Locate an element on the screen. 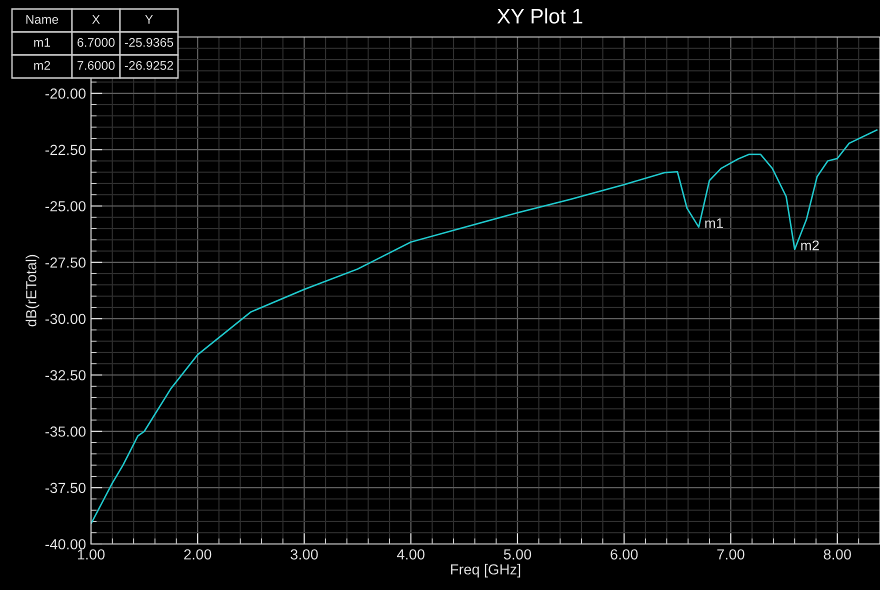 Image resolution: width=880 pixels, height=590 pixels. x-tick-label: 5.00 is located at coordinates (518, 554).